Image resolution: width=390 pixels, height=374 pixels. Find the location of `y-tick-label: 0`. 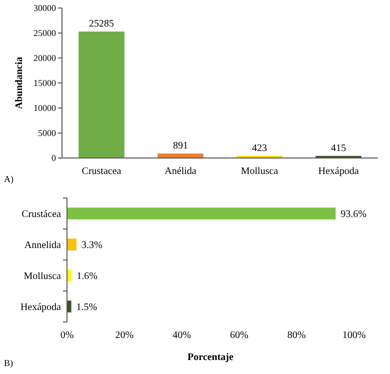

y-tick-label: 0 is located at coordinates (54, 158).